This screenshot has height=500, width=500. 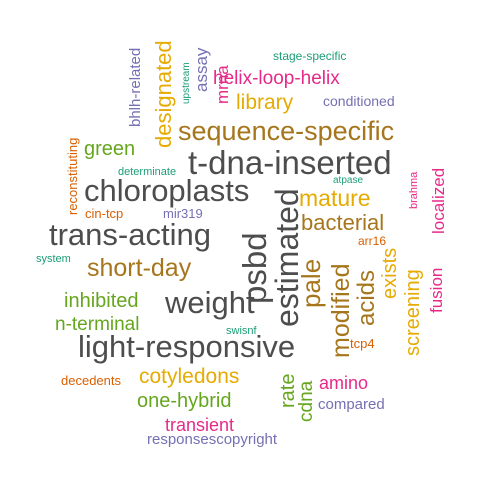 What do you see at coordinates (390, 273) in the screenshot?
I see `word-exists: exists` at bounding box center [390, 273].